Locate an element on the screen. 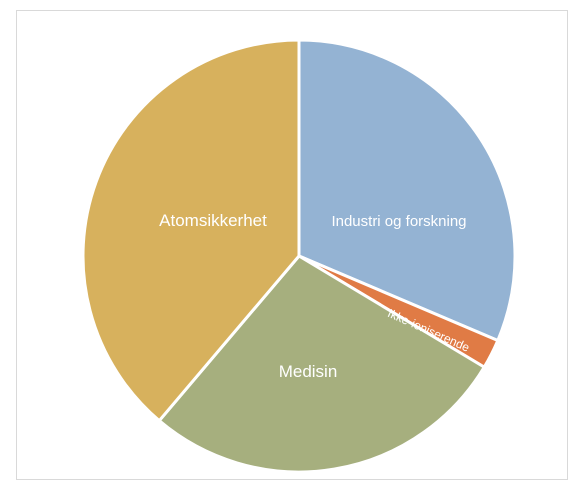 The width and height of the screenshot is (584, 488). slice-label-medisin: Medisin is located at coordinates (308, 371).